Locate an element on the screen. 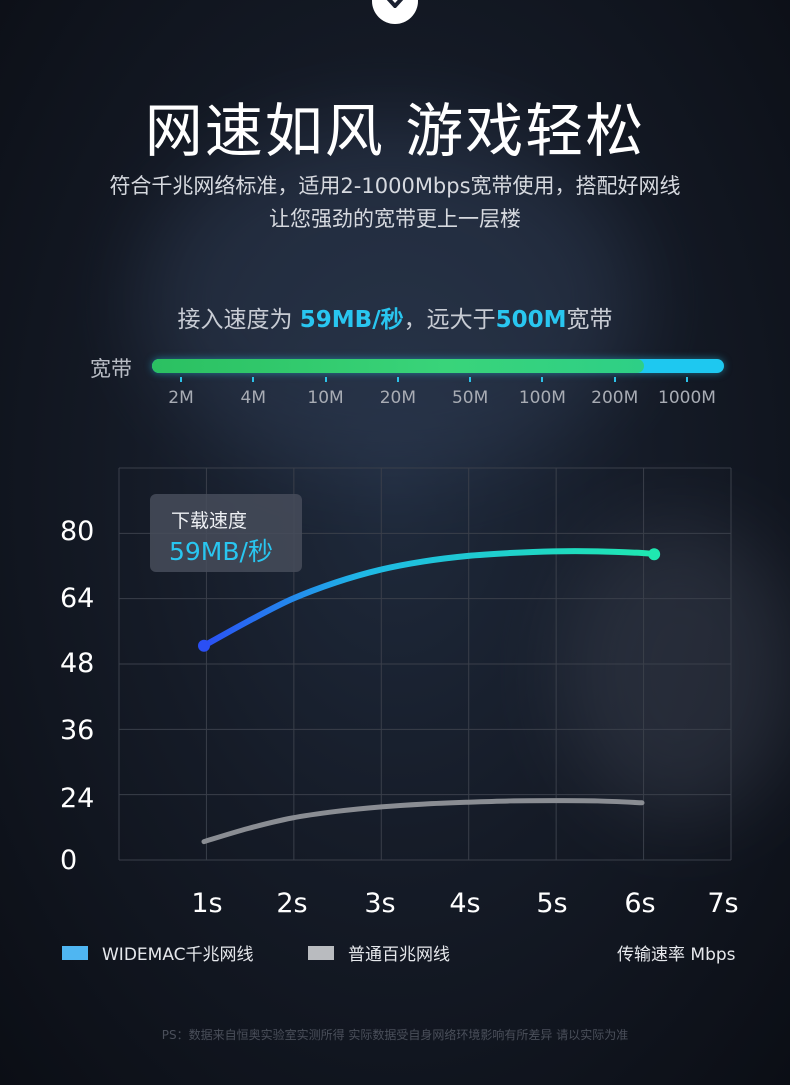 This screenshot has width=790, height=1085. legend-item-normal: 普通百兆网线 is located at coordinates (379, 952).